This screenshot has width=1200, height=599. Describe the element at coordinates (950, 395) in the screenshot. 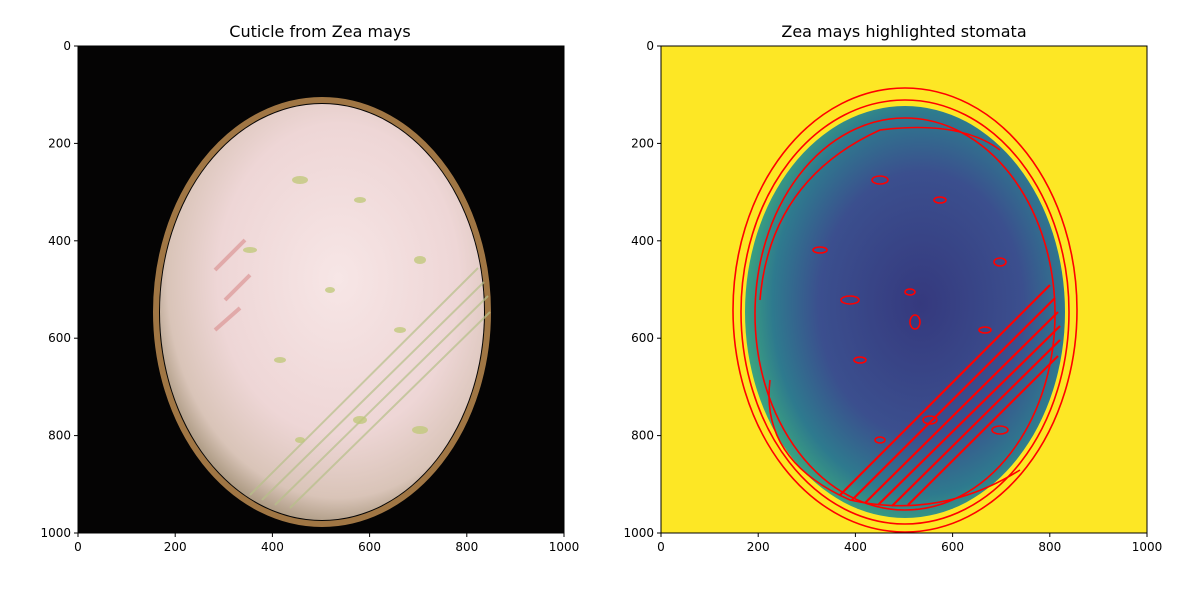

I see `contour-diagonal-bands` at that location.